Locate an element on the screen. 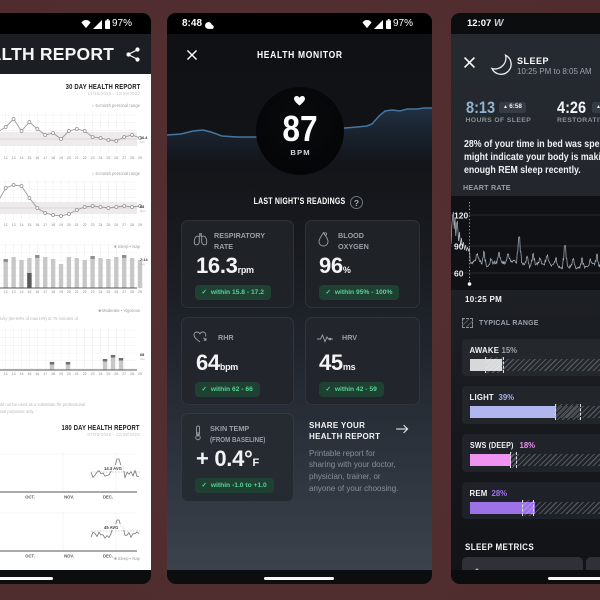  svg-text: bpm is located at coordinates (143, 211).